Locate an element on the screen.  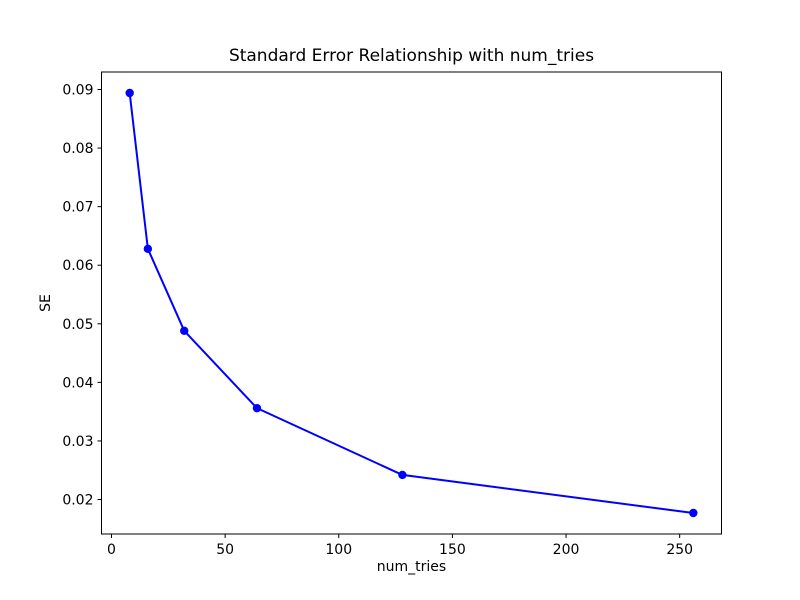
x-tick-label: 150 is located at coordinates (452, 550).